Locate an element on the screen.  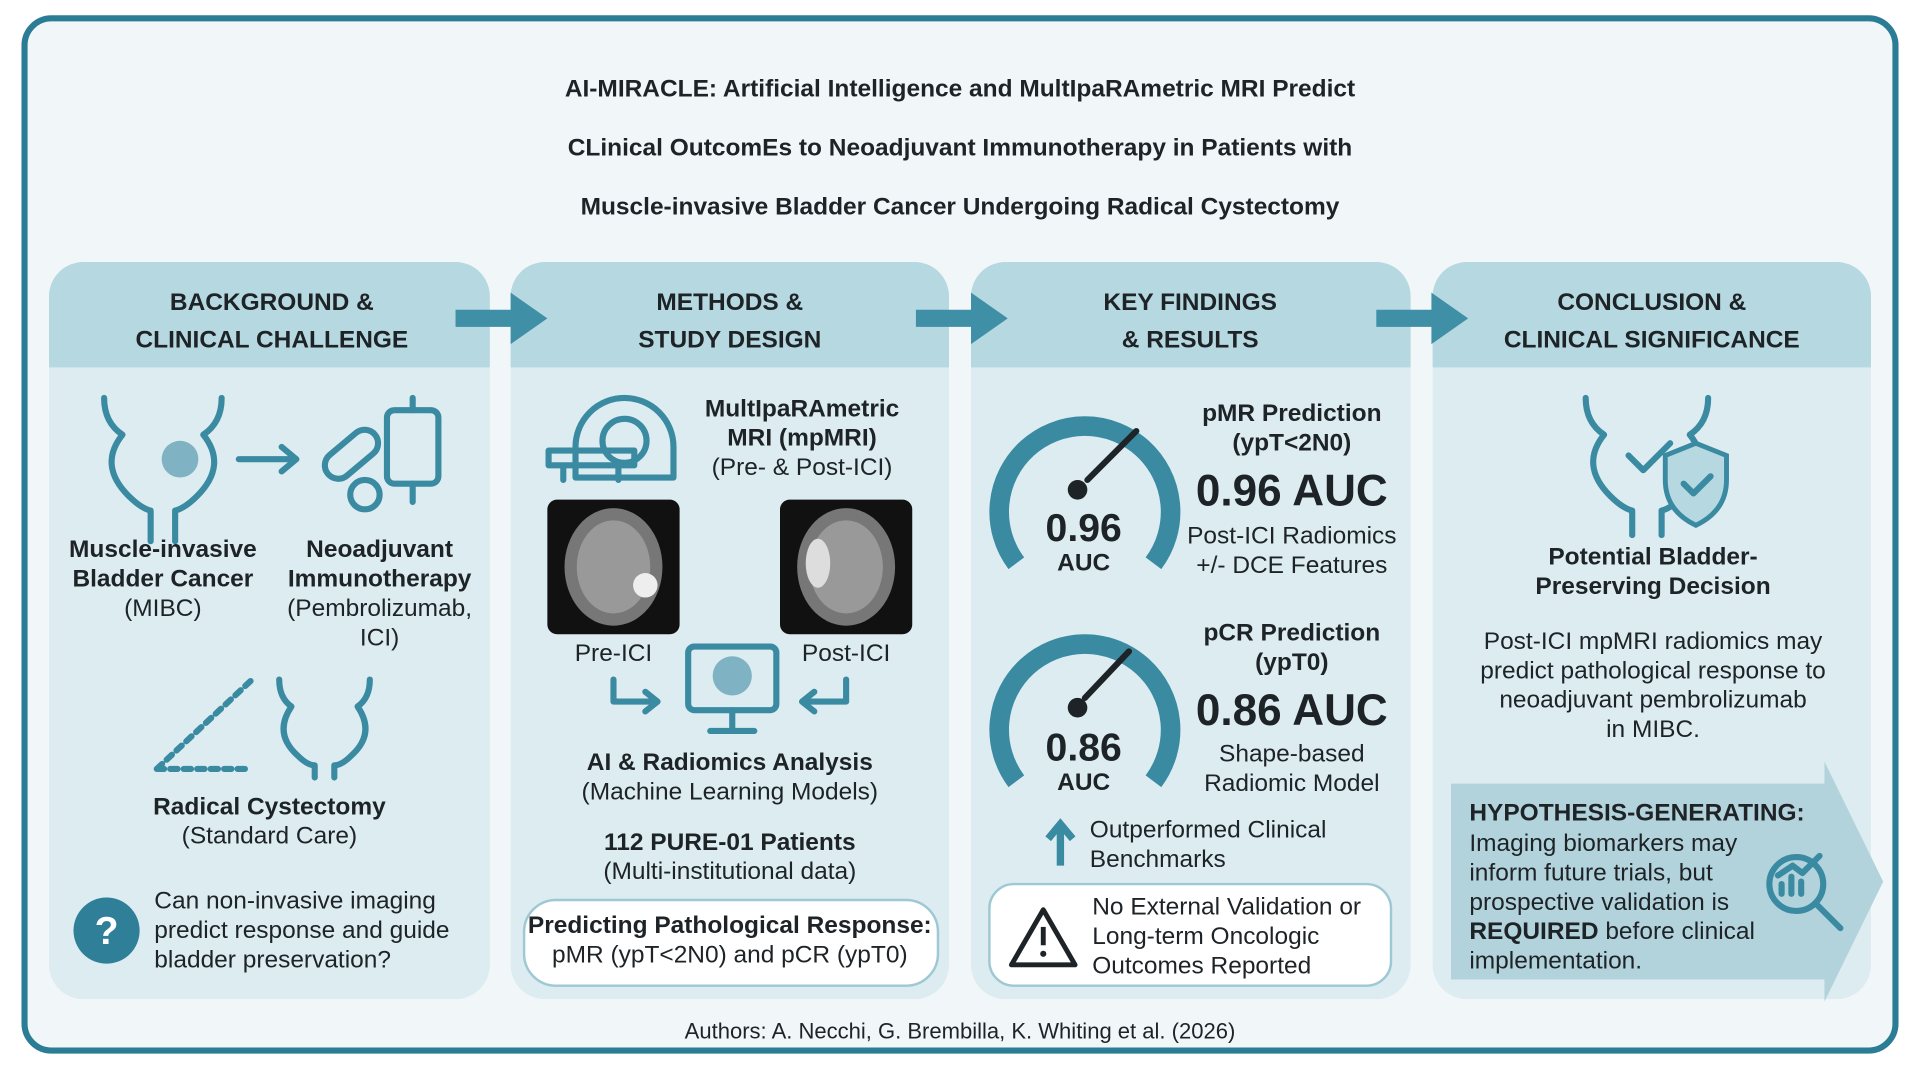
text: Can non-invasive imaging is located at coordinates (295, 901).